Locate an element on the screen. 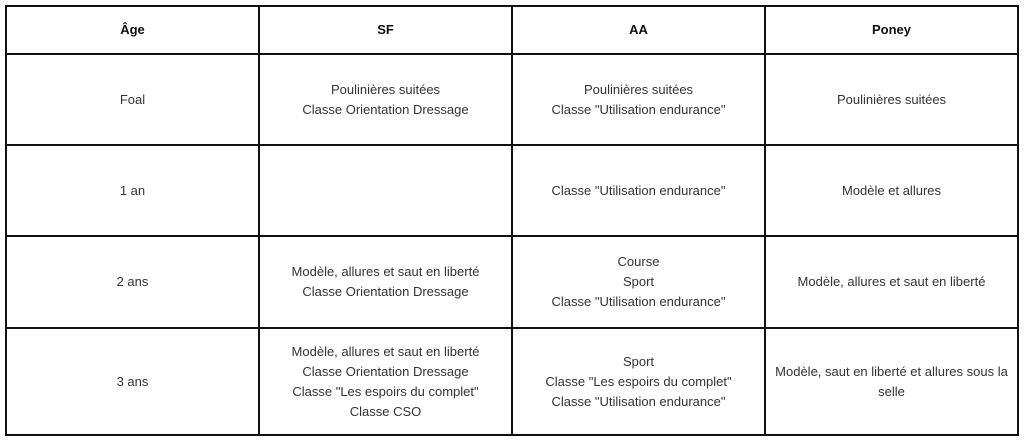  cell-line: Course is located at coordinates (638, 261).